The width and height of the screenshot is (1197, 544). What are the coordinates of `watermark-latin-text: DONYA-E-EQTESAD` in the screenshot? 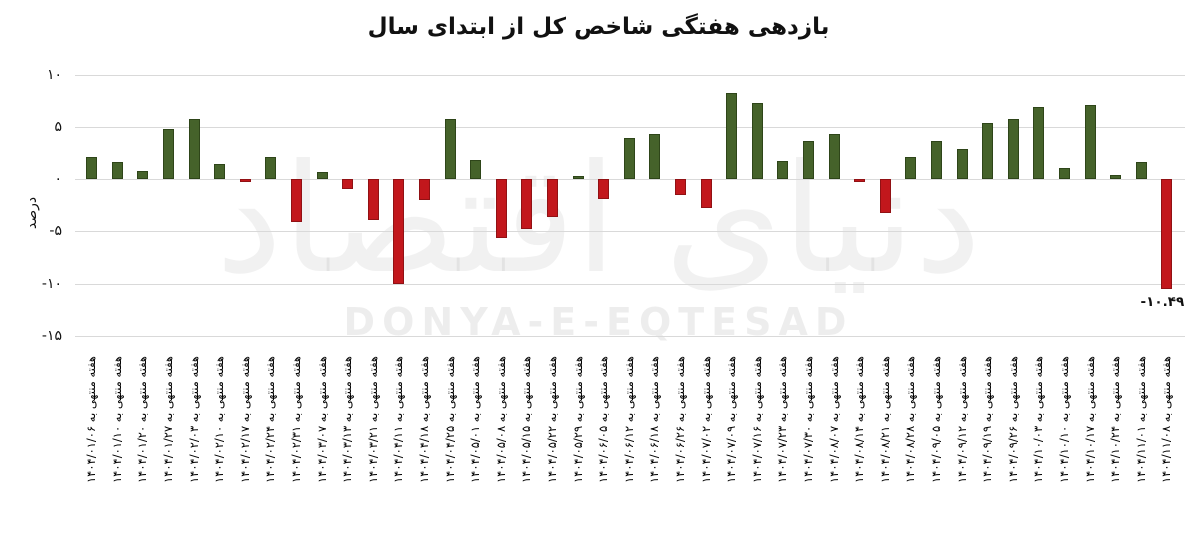 It's located at (598, 322).